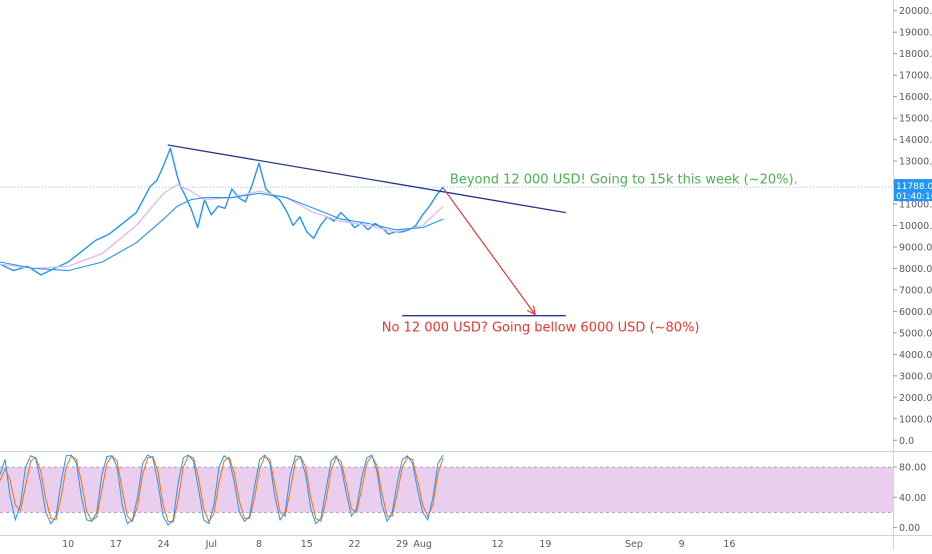 The image size is (932, 554). Describe the element at coordinates (915, 376) in the screenshot. I see `price-tick-label: 3000.0` at that location.